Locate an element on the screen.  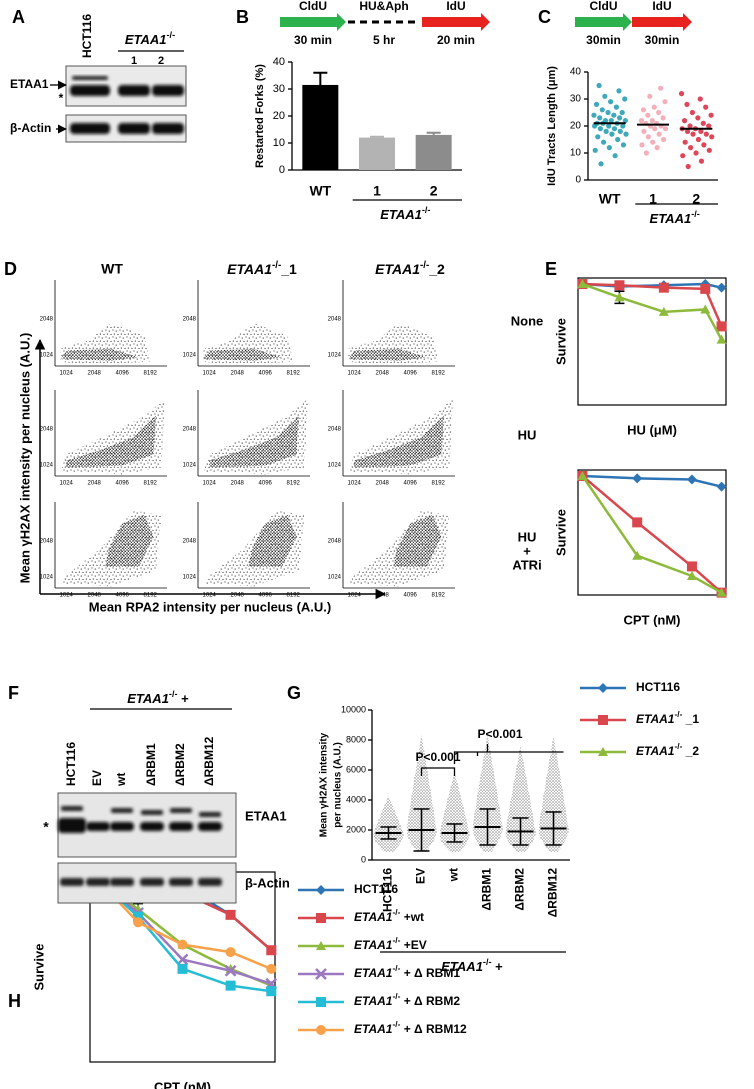
legend-marker is located at coordinates (321, 1002).